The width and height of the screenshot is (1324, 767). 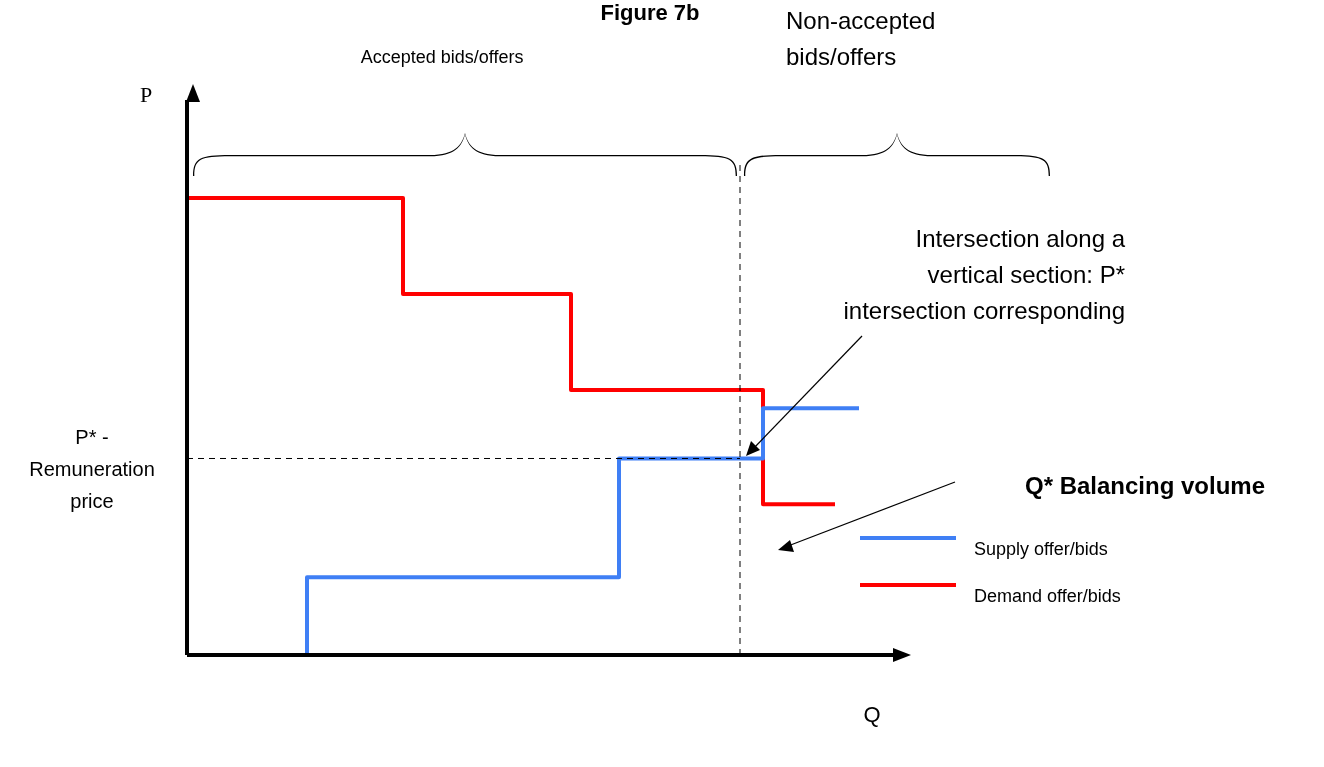 I want to click on x-axis-title: Q, so click(x=872, y=715).